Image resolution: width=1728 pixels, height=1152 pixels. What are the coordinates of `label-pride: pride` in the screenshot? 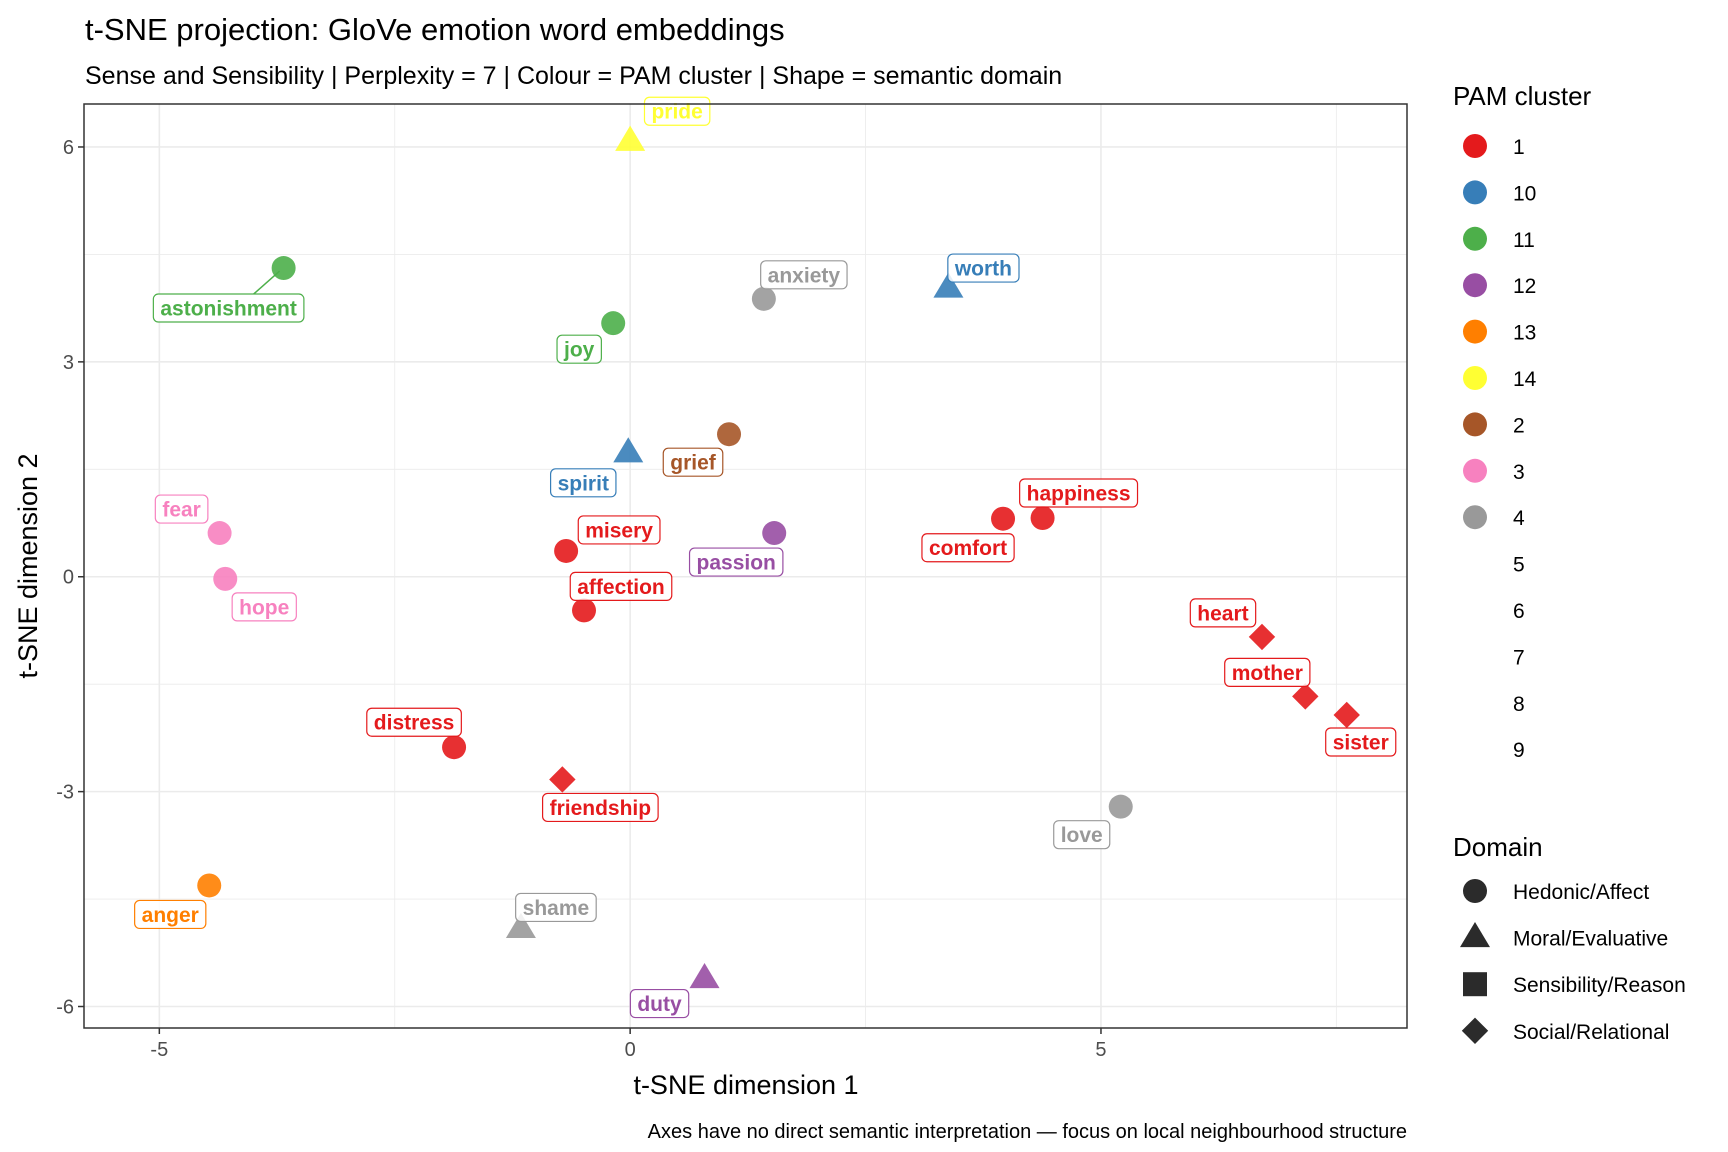 It's located at (677, 111).